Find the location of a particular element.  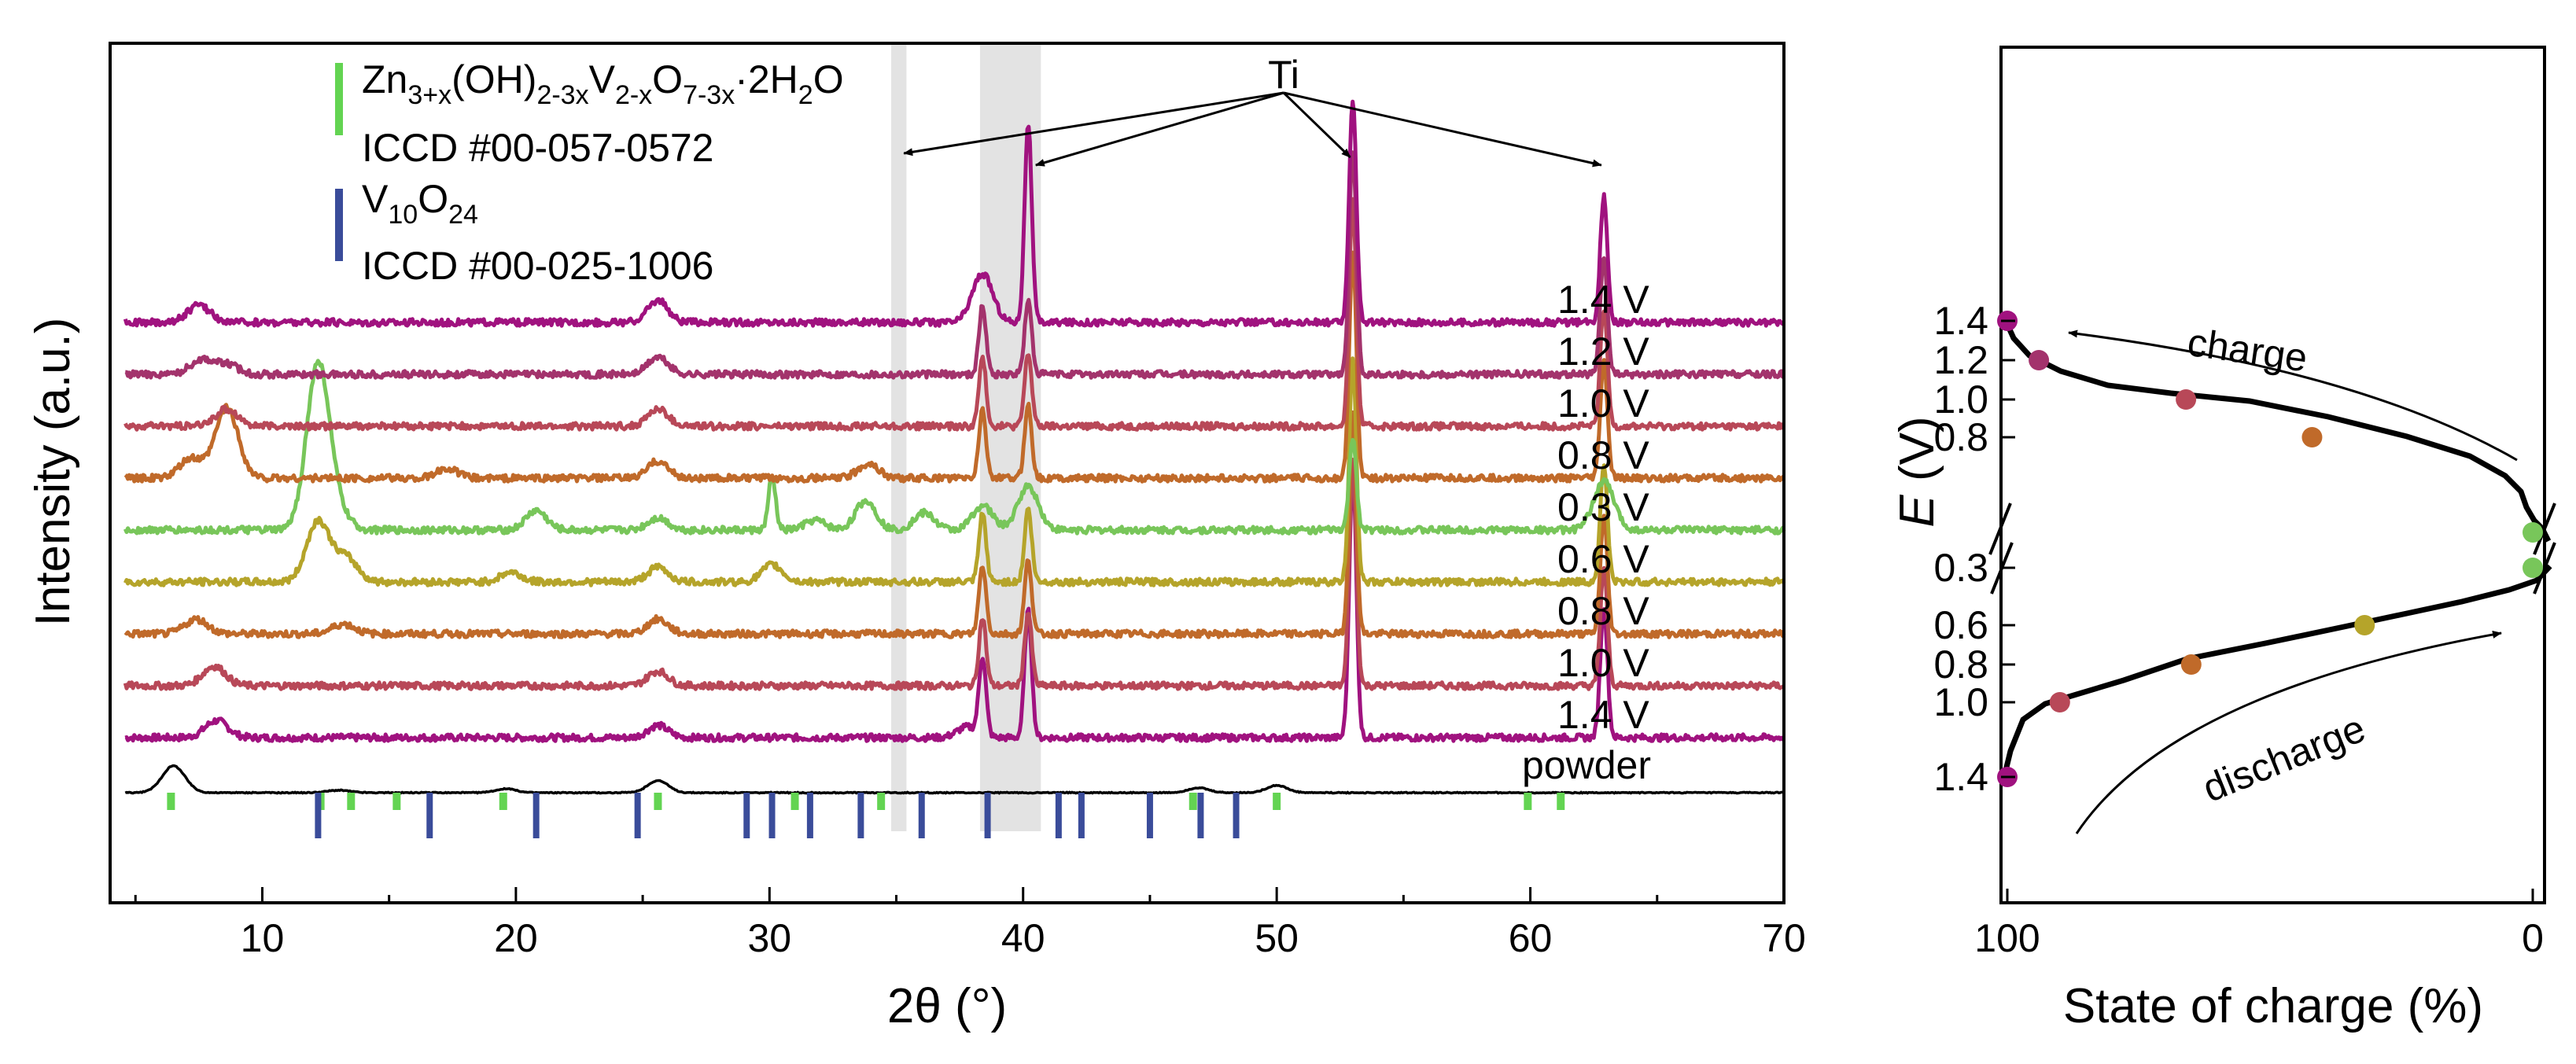

ti-shaded-regions is located at coordinates (966, 438).